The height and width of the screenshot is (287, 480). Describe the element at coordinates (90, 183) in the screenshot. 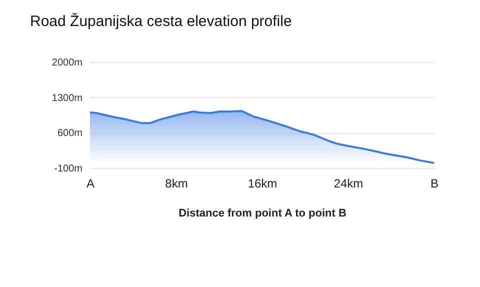

I see `x-tick-label: A` at that location.